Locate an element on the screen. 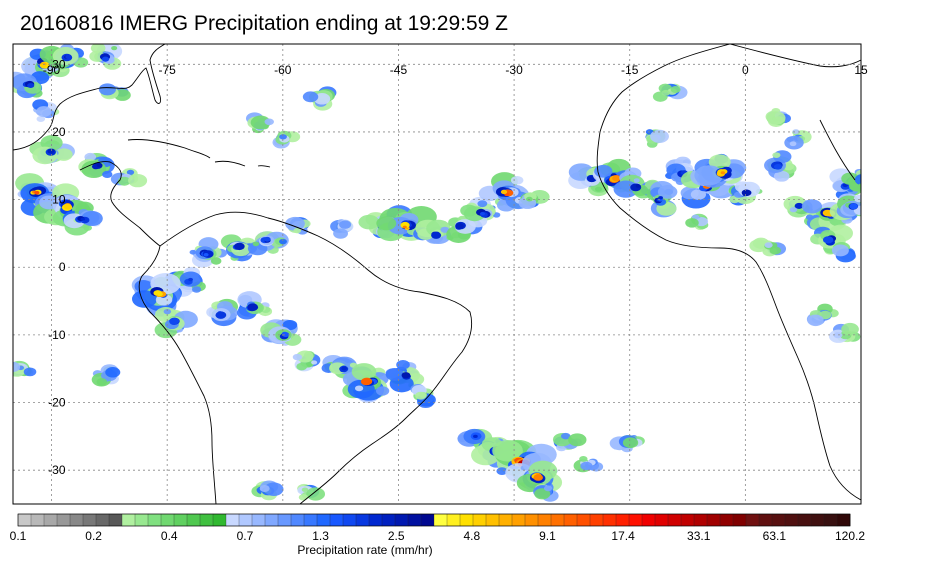 The image size is (944, 571). colorbar-label: 0.4 is located at coordinates (169, 536).